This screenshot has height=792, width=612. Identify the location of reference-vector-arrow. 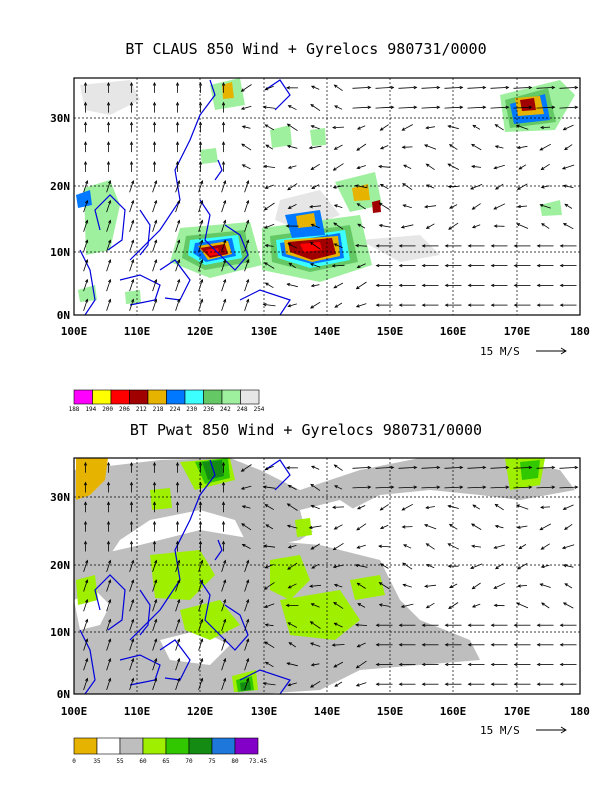
(551, 351).